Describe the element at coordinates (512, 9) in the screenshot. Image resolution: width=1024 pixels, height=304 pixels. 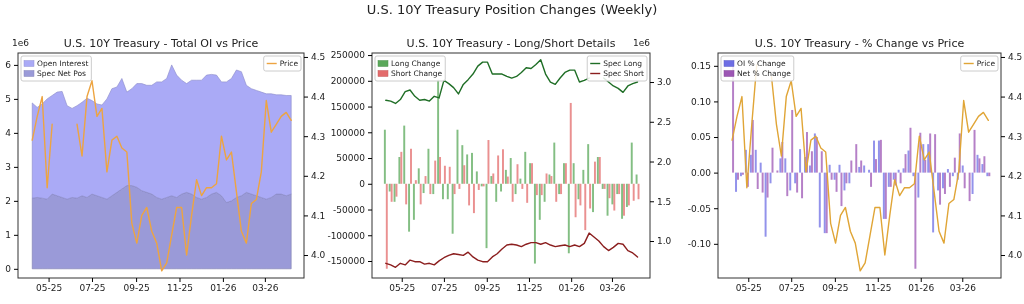
I see `text: U.S. 10Y Treasury Position Changes (Weekly)` at that location.